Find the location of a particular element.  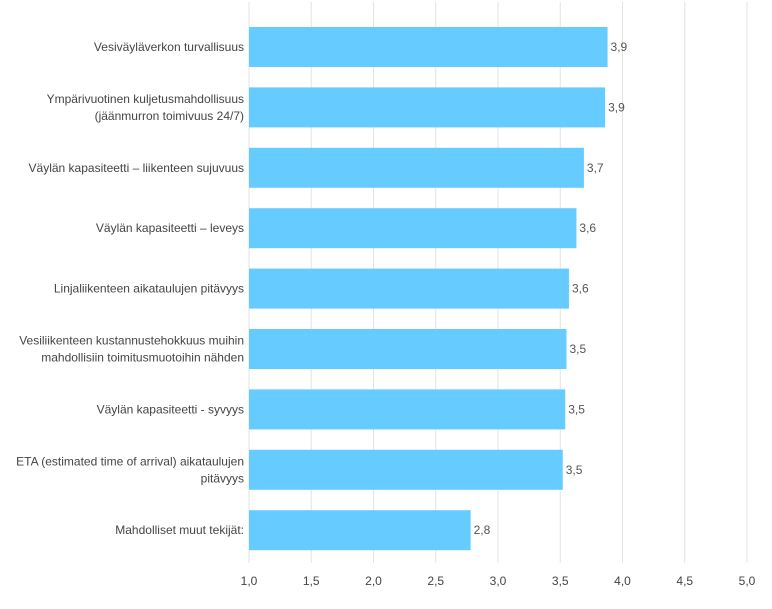

x-tick-label: 3,0 is located at coordinates (498, 581).